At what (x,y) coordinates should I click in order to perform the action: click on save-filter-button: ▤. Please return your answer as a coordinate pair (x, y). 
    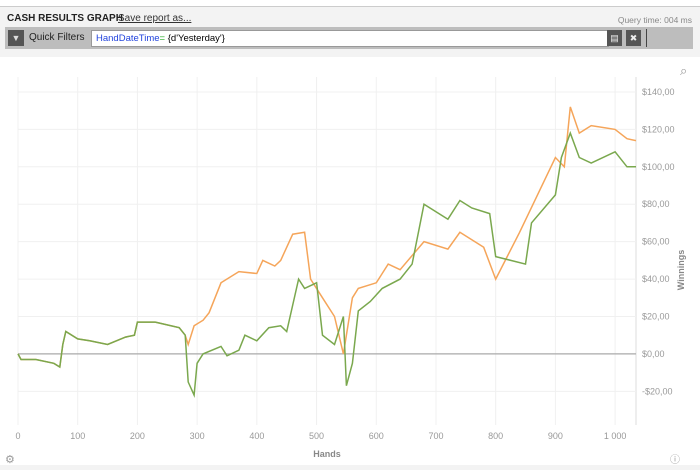
    Looking at the image, I should click on (614, 38).